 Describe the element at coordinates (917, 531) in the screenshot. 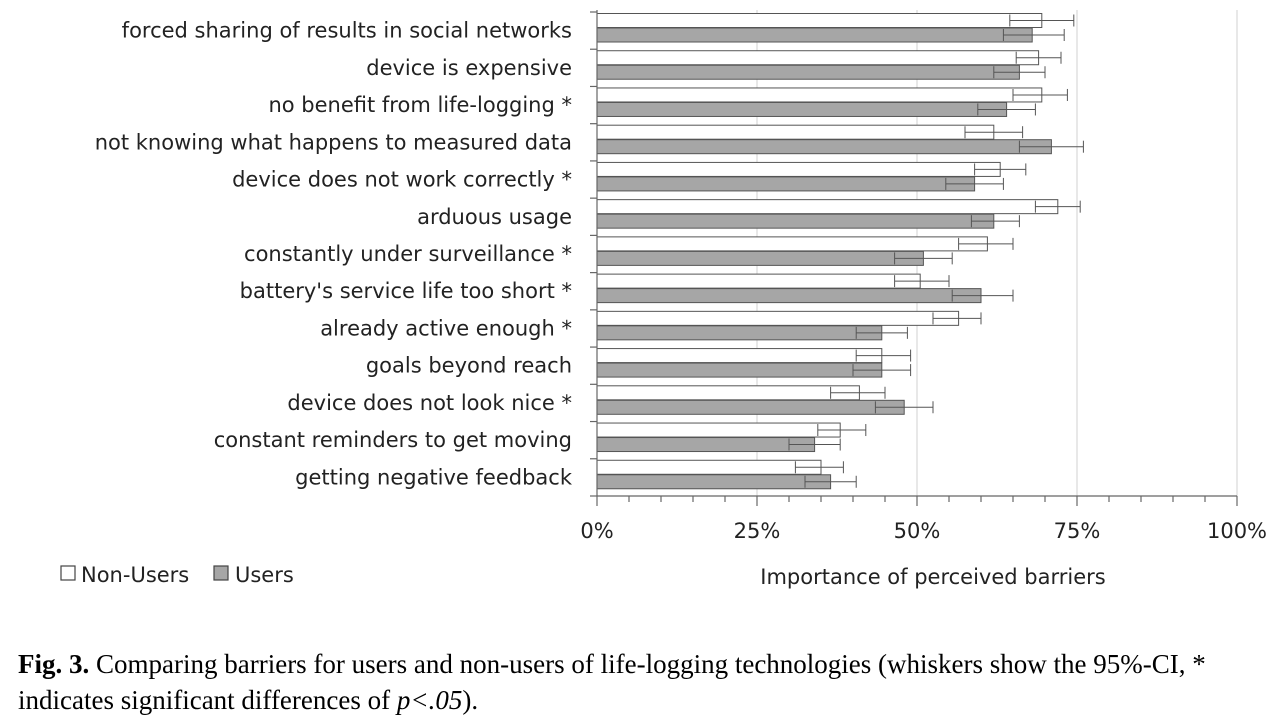

I see `x-tick-label: 50%` at that location.